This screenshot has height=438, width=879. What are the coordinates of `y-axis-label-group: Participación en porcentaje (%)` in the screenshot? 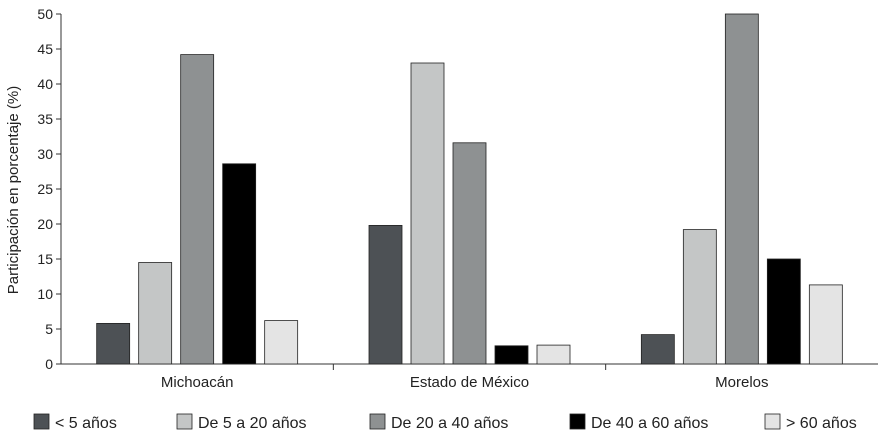 It's located at (13, 190).